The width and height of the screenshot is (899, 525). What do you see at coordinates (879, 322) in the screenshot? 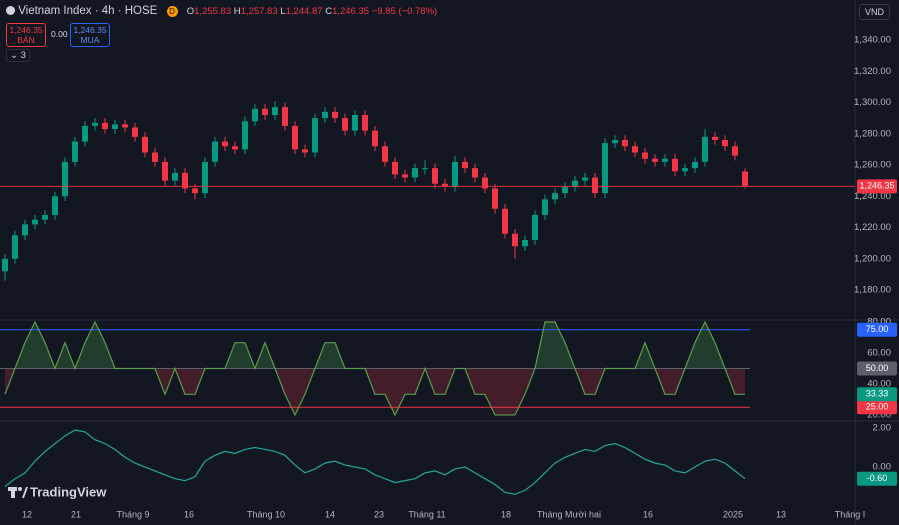
I see `y-tick-label: 80.00` at bounding box center [879, 322].